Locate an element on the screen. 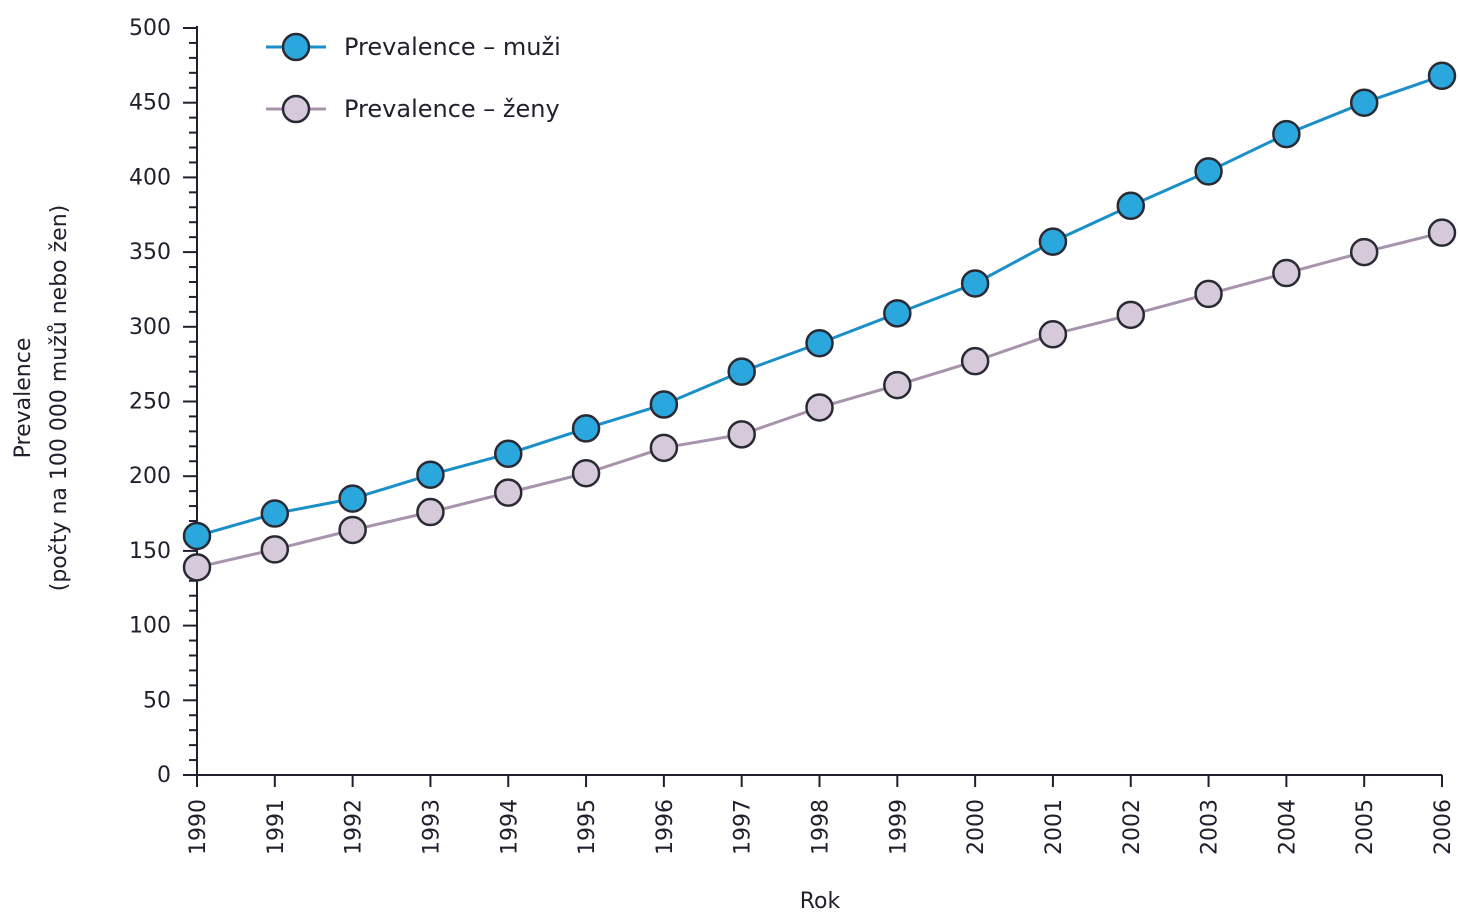 The height and width of the screenshot is (914, 1460). x-tick-label: 2000 is located at coordinates (976, 827).